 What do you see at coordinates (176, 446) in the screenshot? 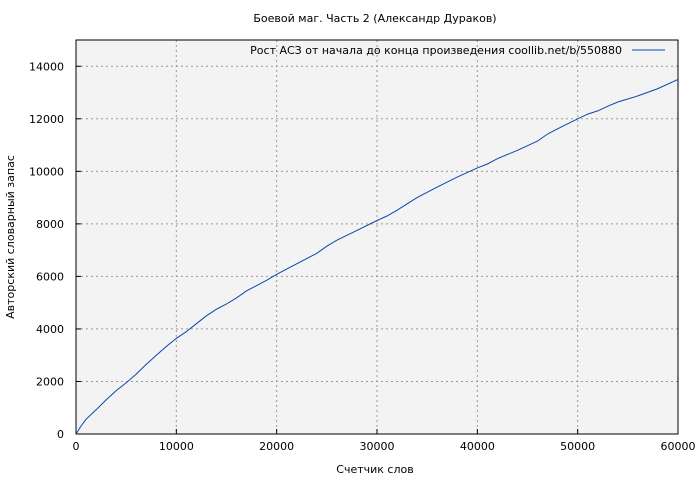
I see `x-tick-label: 10000` at bounding box center [176, 446].